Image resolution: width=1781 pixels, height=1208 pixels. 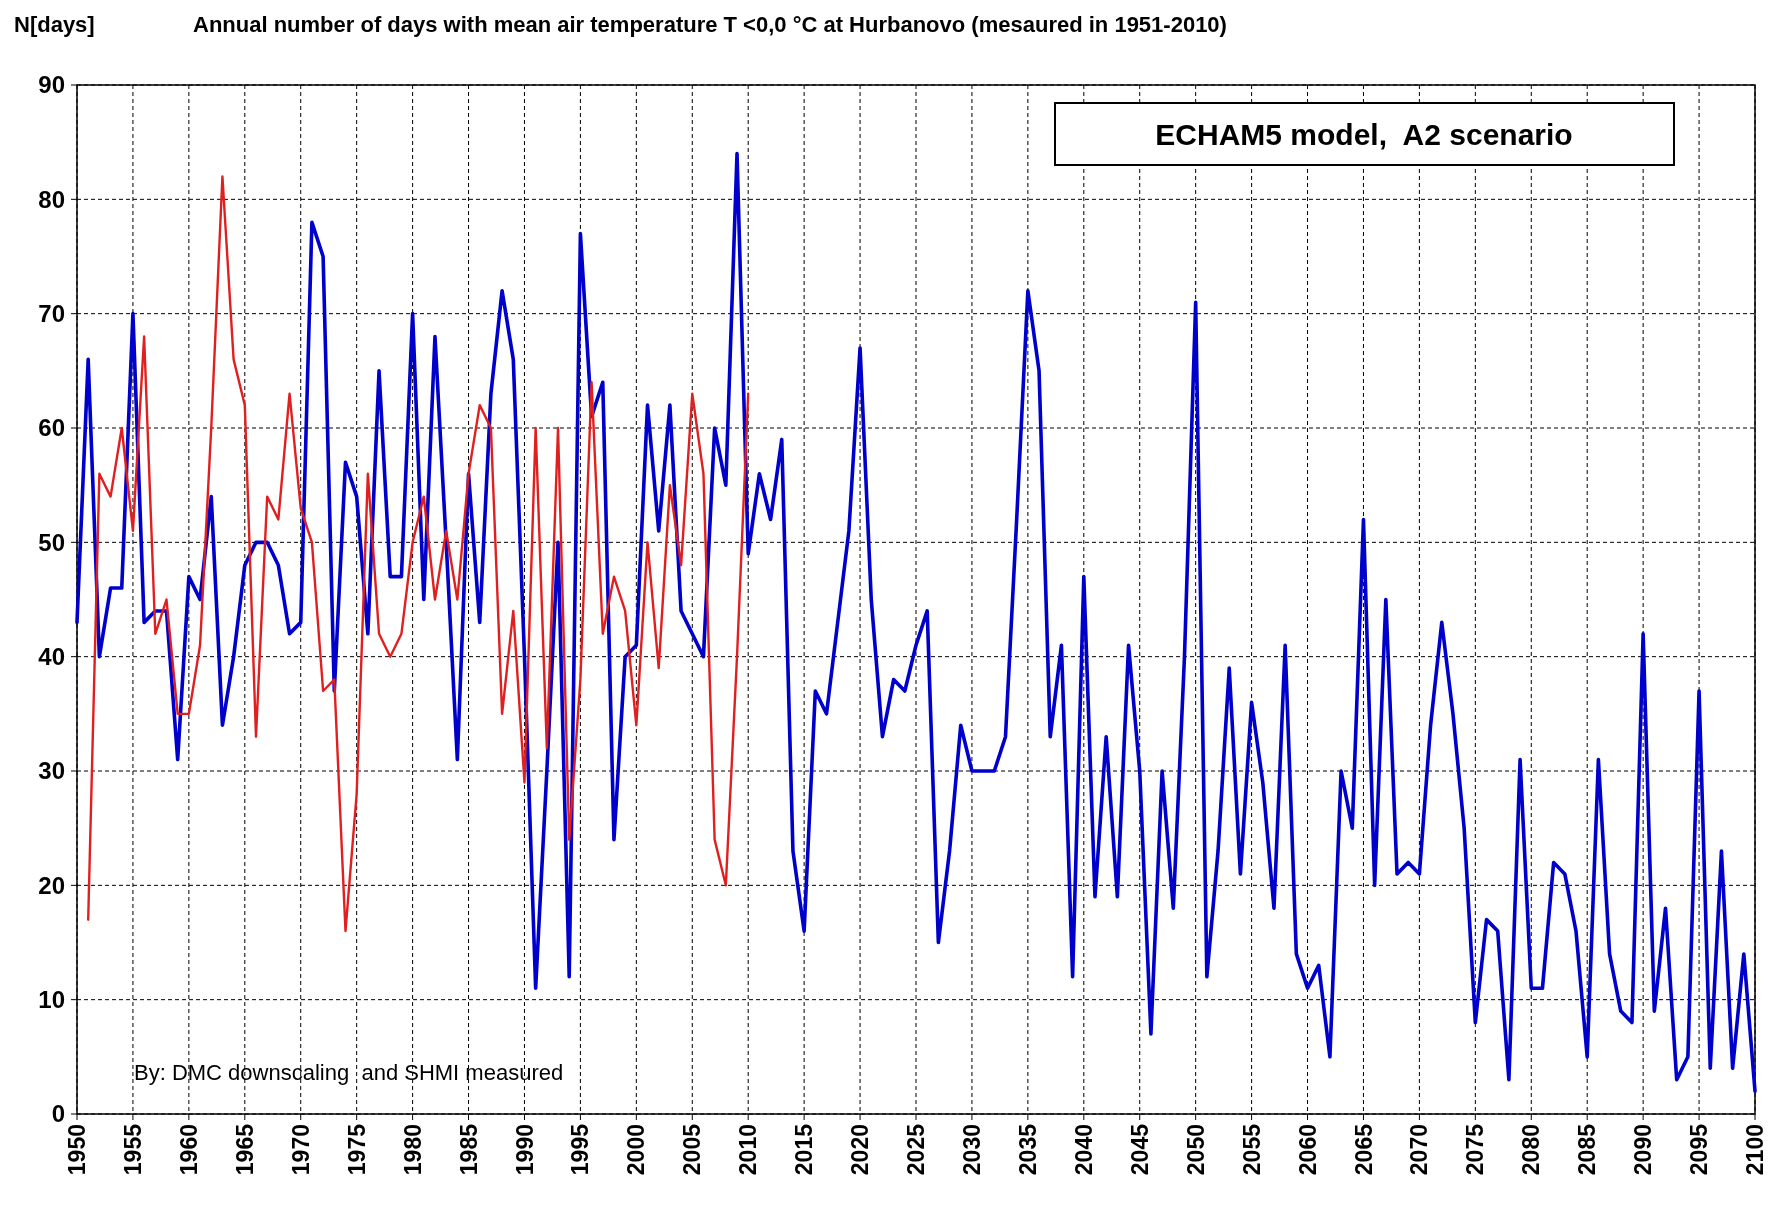 What do you see at coordinates (748, 1150) in the screenshot?
I see `x-tick-label: 2010` at bounding box center [748, 1150].